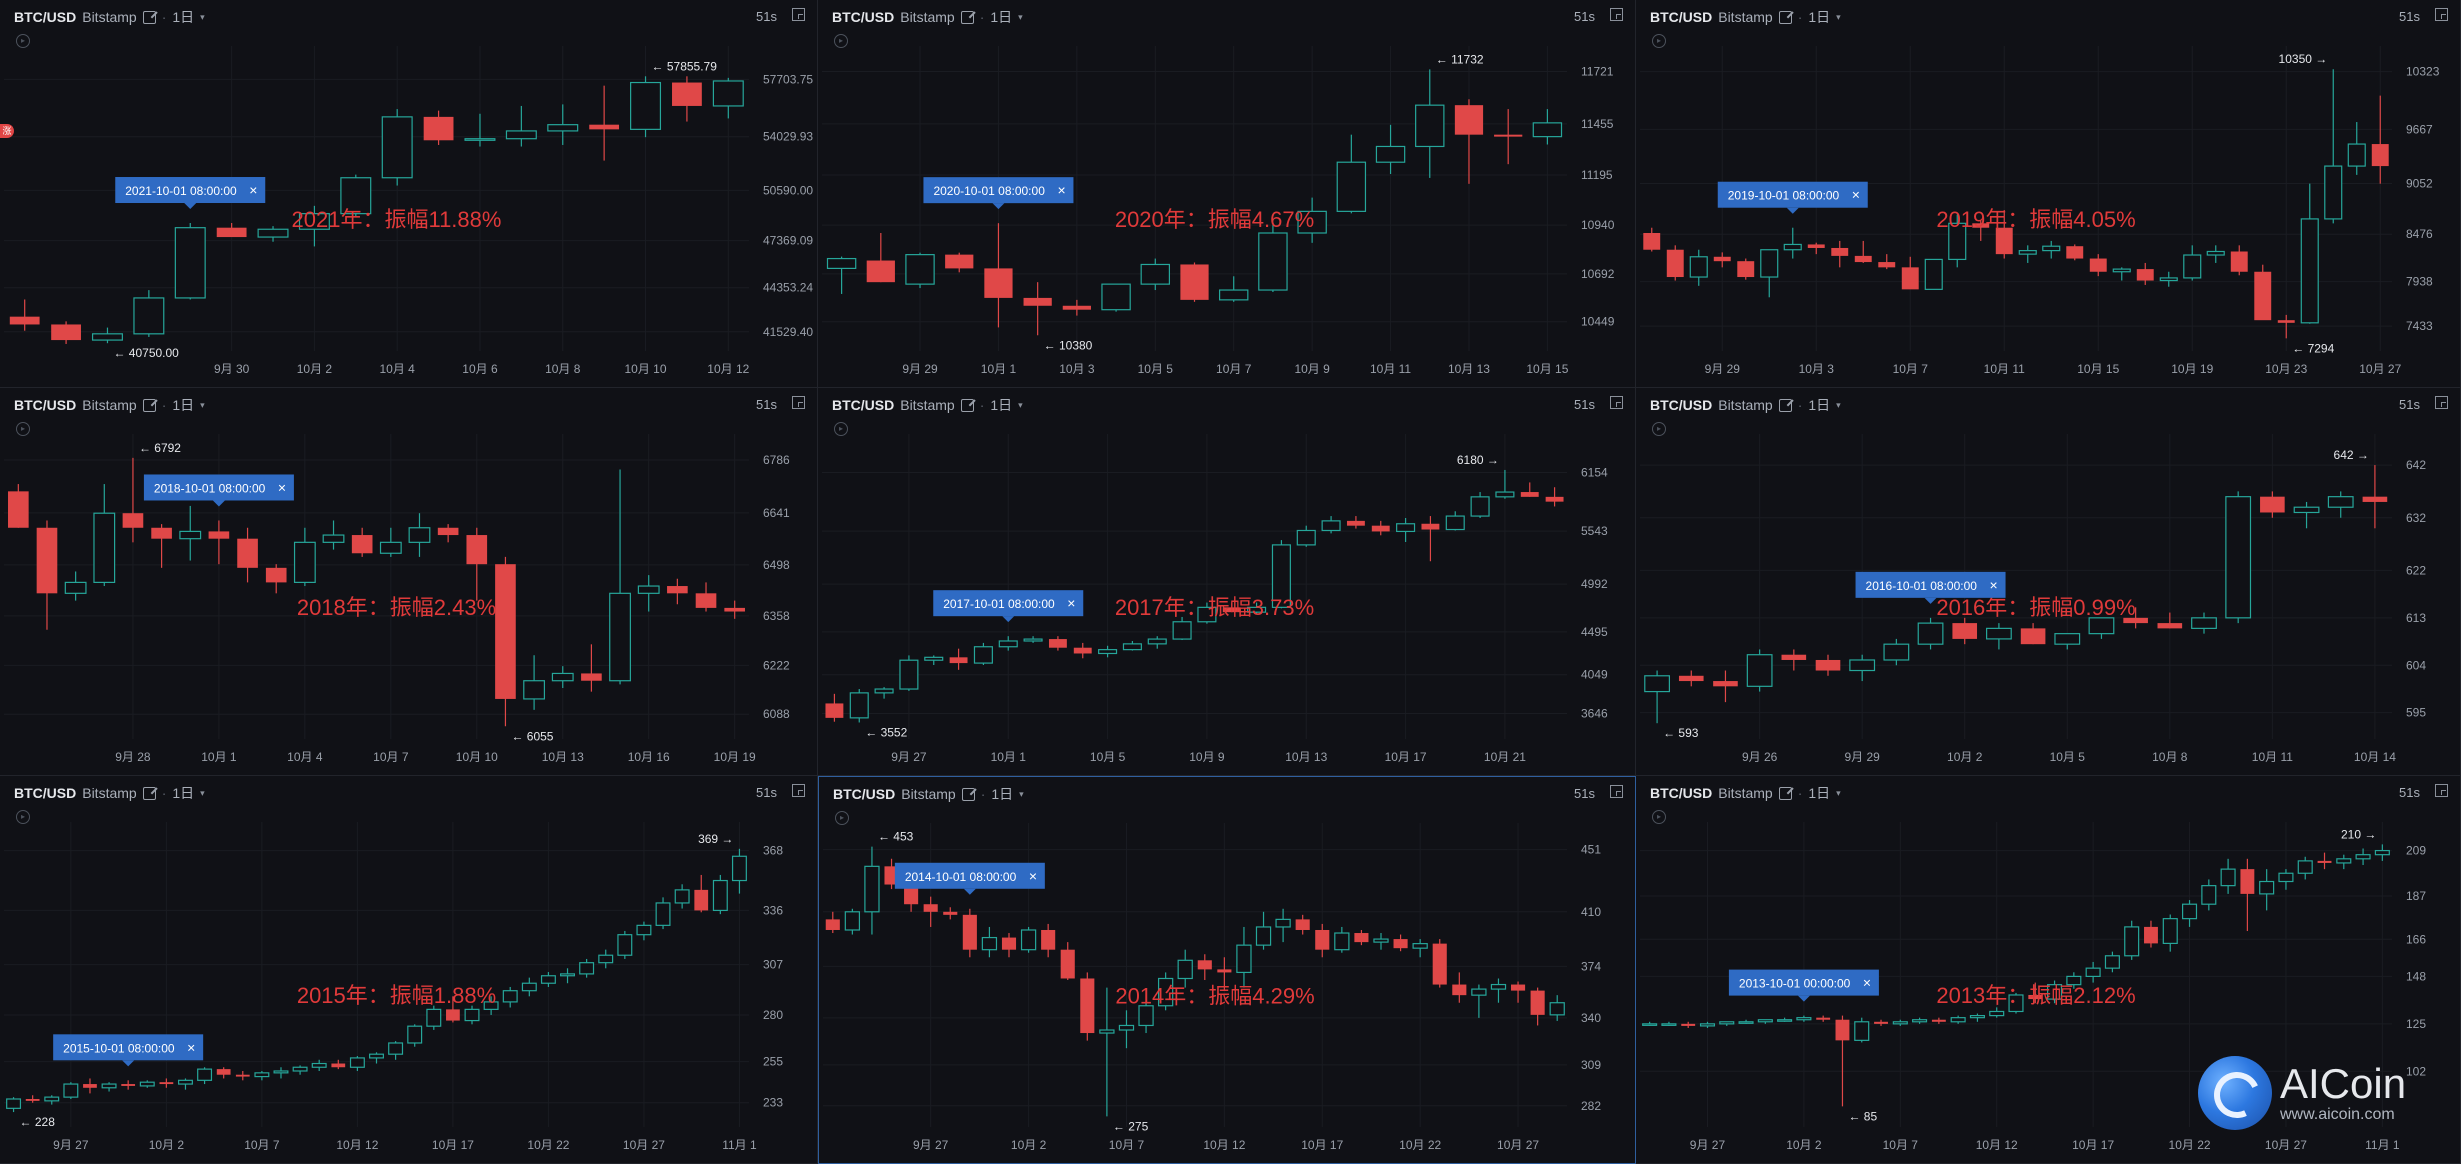  I want to click on x-tick-label: 10月 12, so click(357, 1145).